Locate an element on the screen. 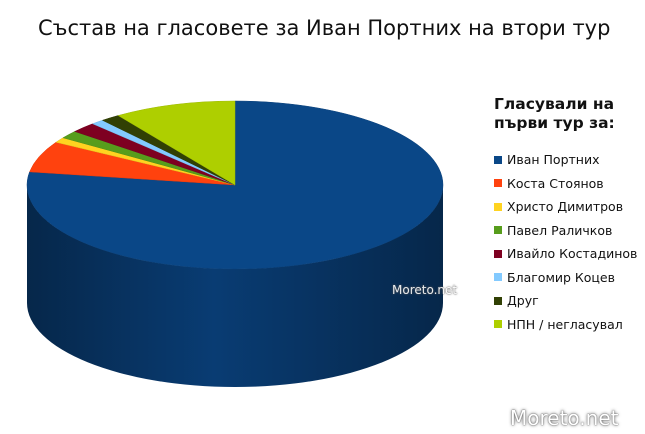 The image size is (645, 434). legend-item-5: Благомир Коцев is located at coordinates (569, 278).